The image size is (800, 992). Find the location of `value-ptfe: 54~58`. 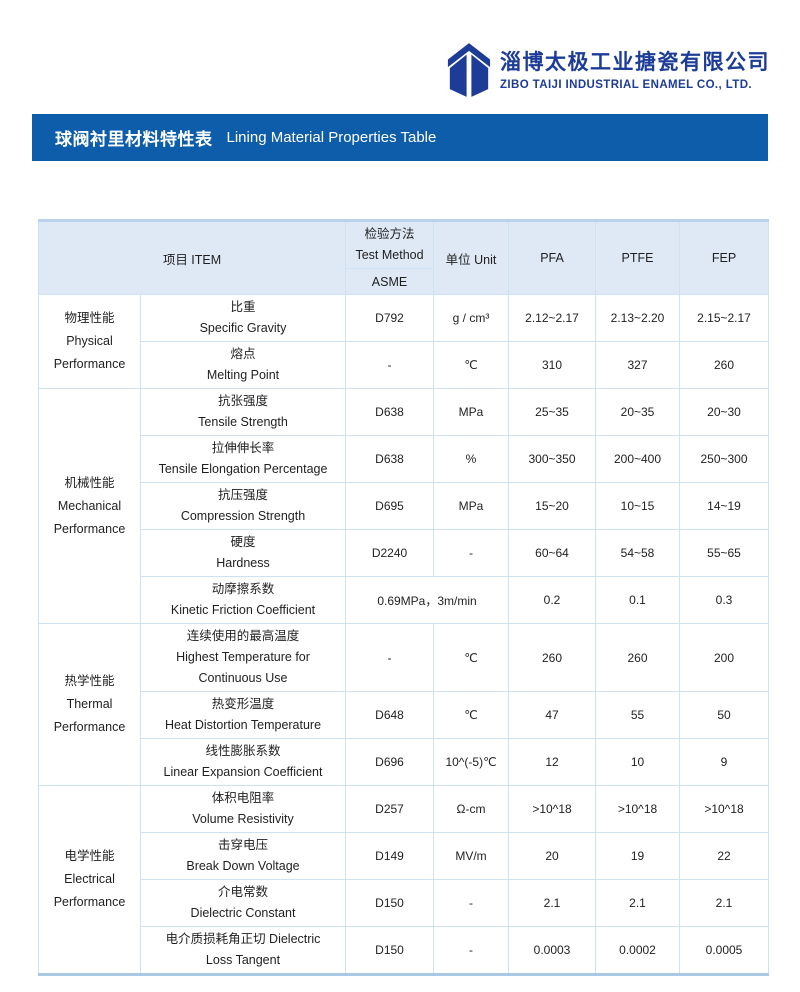

value-ptfe: 54~58 is located at coordinates (637, 553).